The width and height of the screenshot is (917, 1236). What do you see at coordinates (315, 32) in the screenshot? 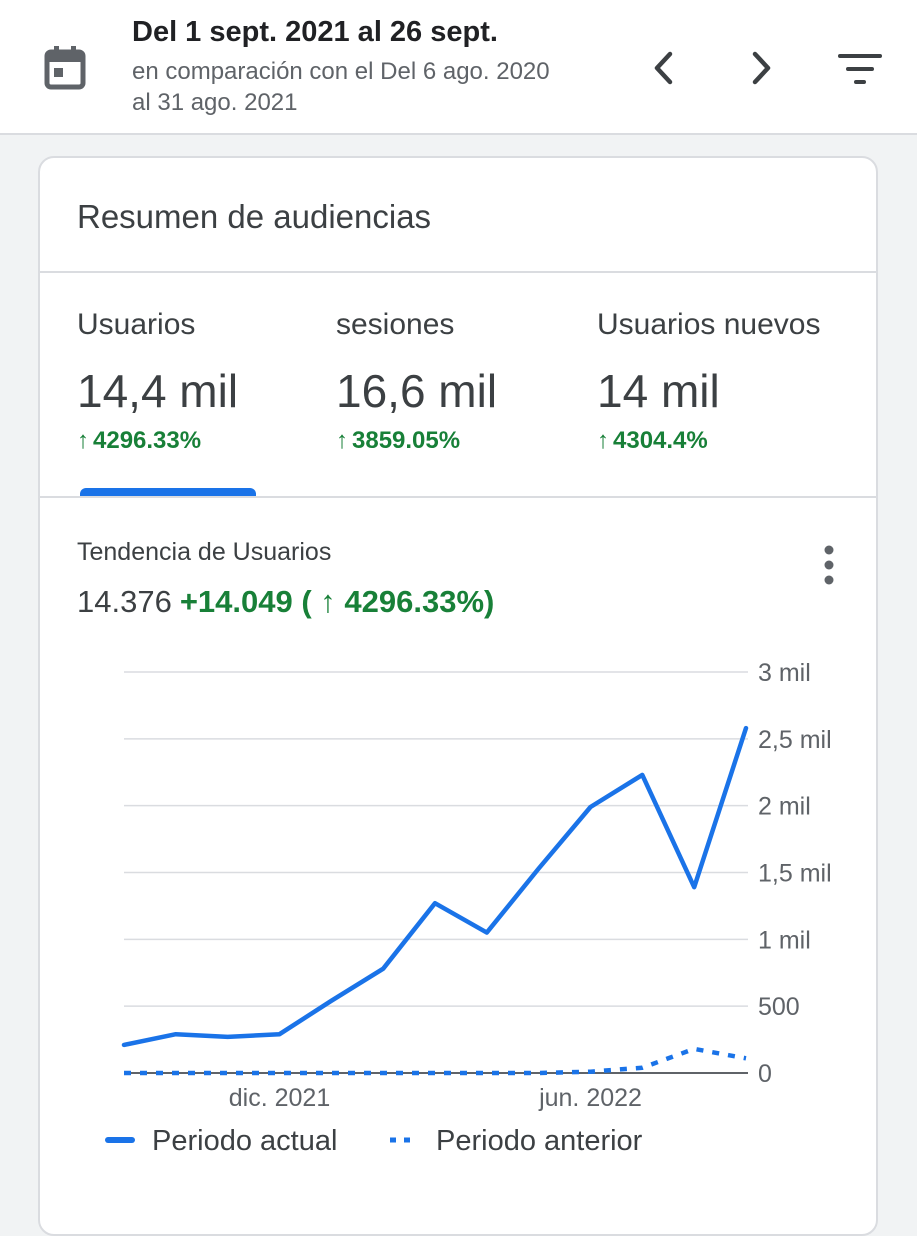
I see `date-range-title: Del 1 sept. 2021 al 26 sept.` at bounding box center [315, 32].